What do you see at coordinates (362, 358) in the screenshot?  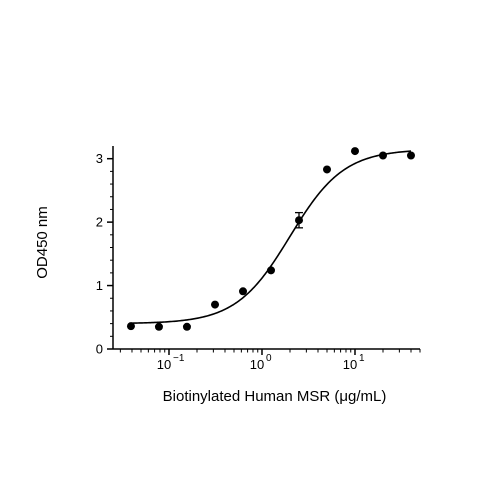 I see `x-tick-exponent: 1` at bounding box center [362, 358].